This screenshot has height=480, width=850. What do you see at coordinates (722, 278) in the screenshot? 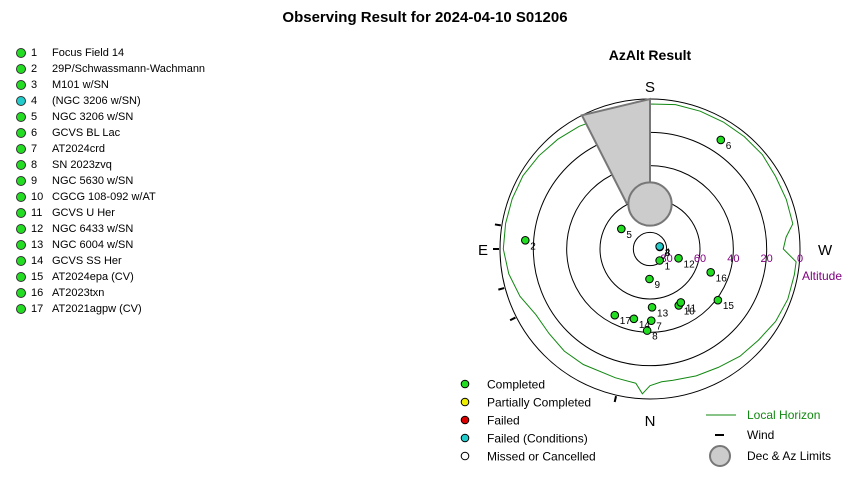
I see `target-point-label: 16` at bounding box center [722, 278].